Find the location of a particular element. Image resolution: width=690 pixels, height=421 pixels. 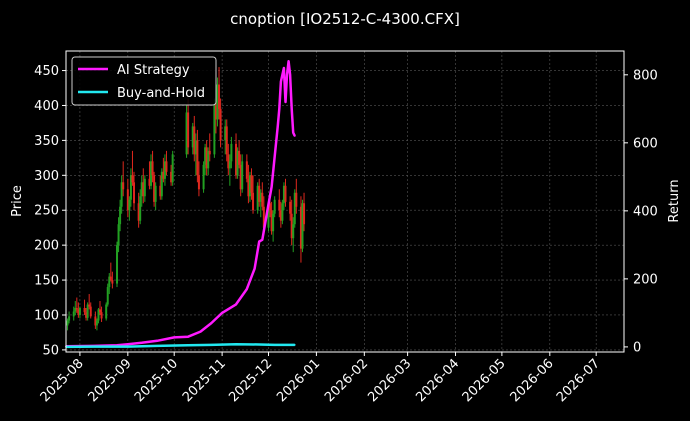

y-axis-label: Price is located at coordinates (17, 201).